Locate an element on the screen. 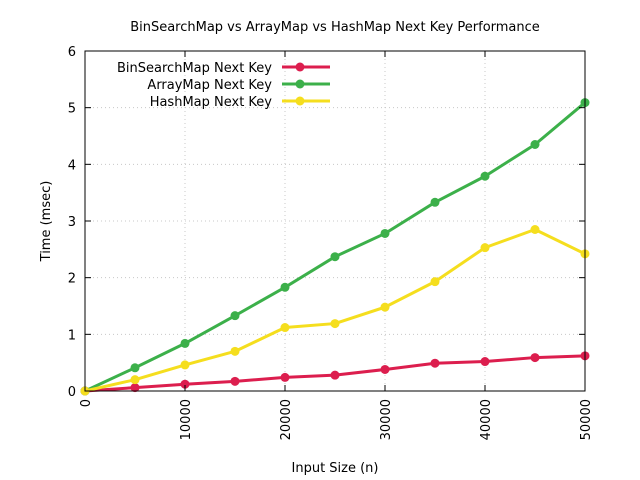  y-tick-label: 5 is located at coordinates (72, 109).